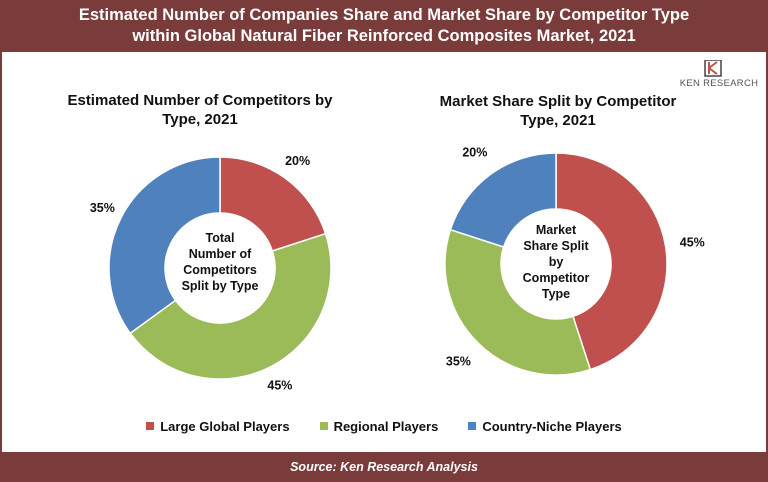  I want to click on legend-item-large-global: Large Global Players, so click(218, 426).